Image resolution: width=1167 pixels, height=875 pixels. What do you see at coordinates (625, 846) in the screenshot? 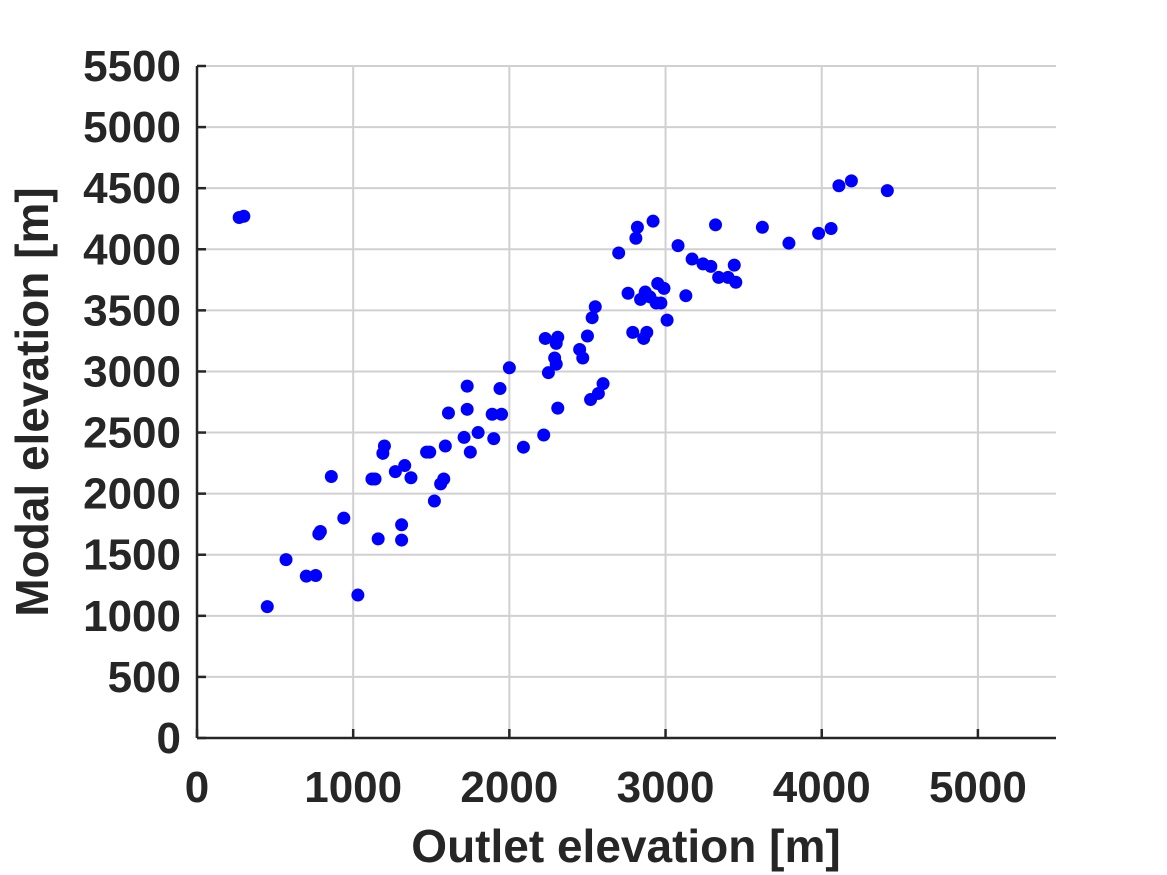
I see `x-axis-title: Outlet elevation [m]` at bounding box center [625, 846].